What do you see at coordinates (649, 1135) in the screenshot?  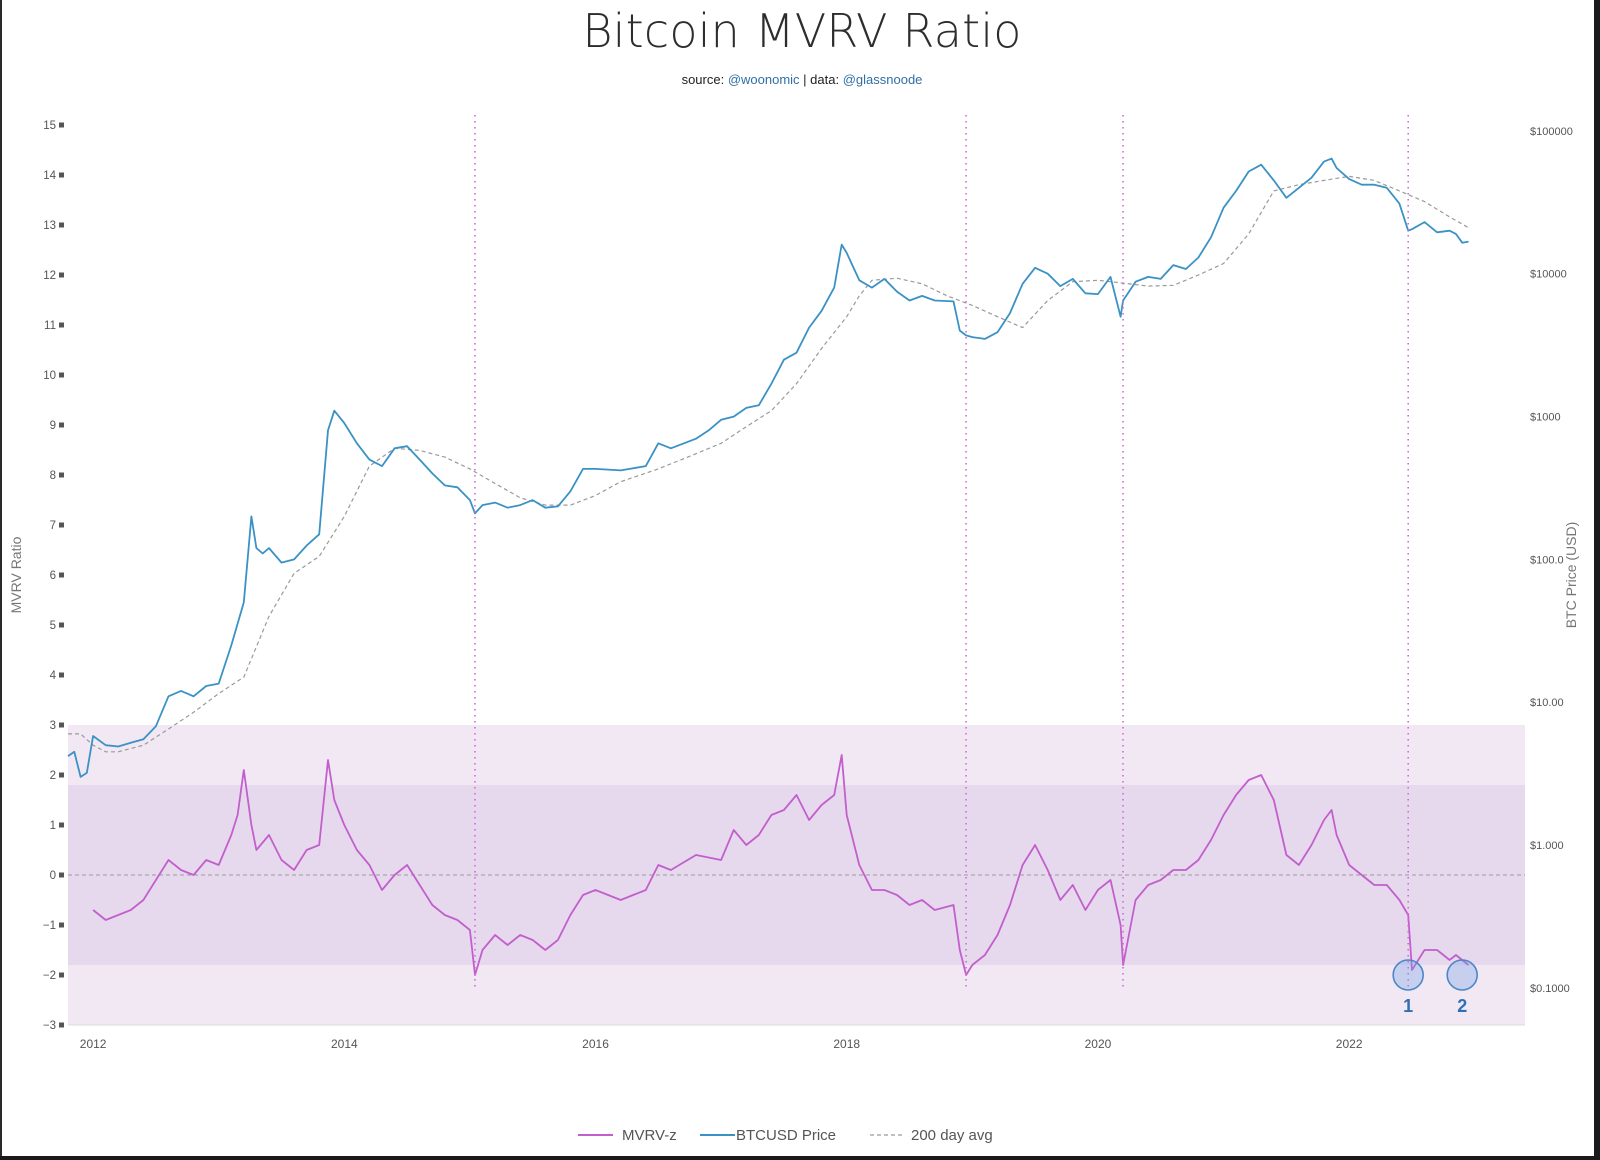 I see `legend-item-mvrv-z: MVRV-z` at bounding box center [649, 1135].